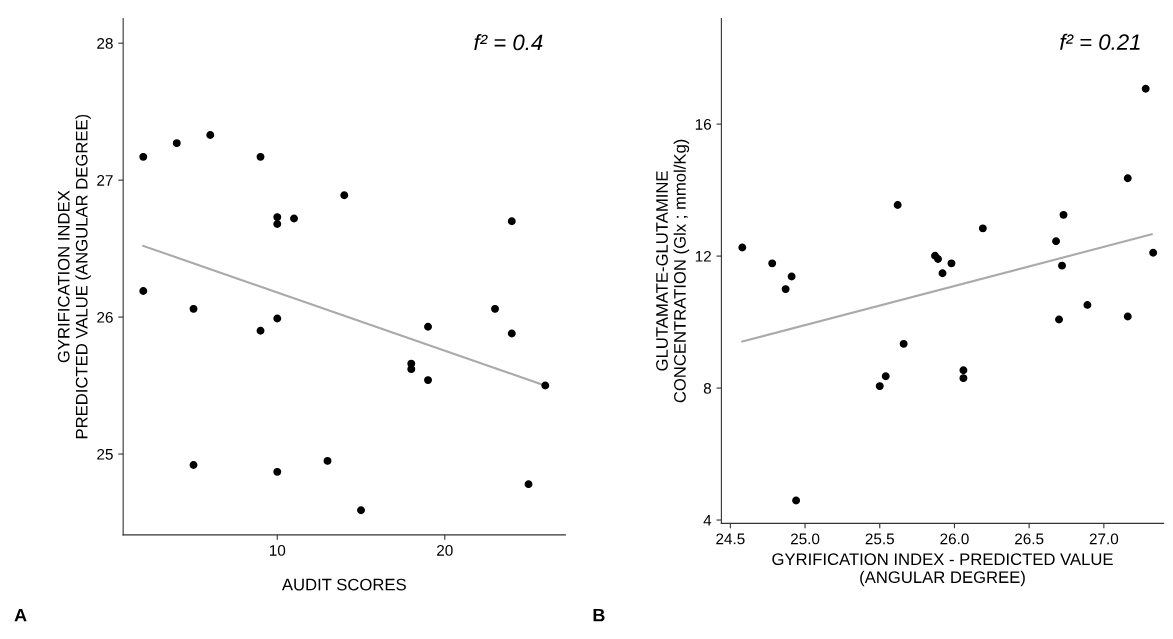 The image size is (1173, 639). Describe the element at coordinates (1104, 539) in the screenshot. I see `x-tick-label: 27.0` at that location.